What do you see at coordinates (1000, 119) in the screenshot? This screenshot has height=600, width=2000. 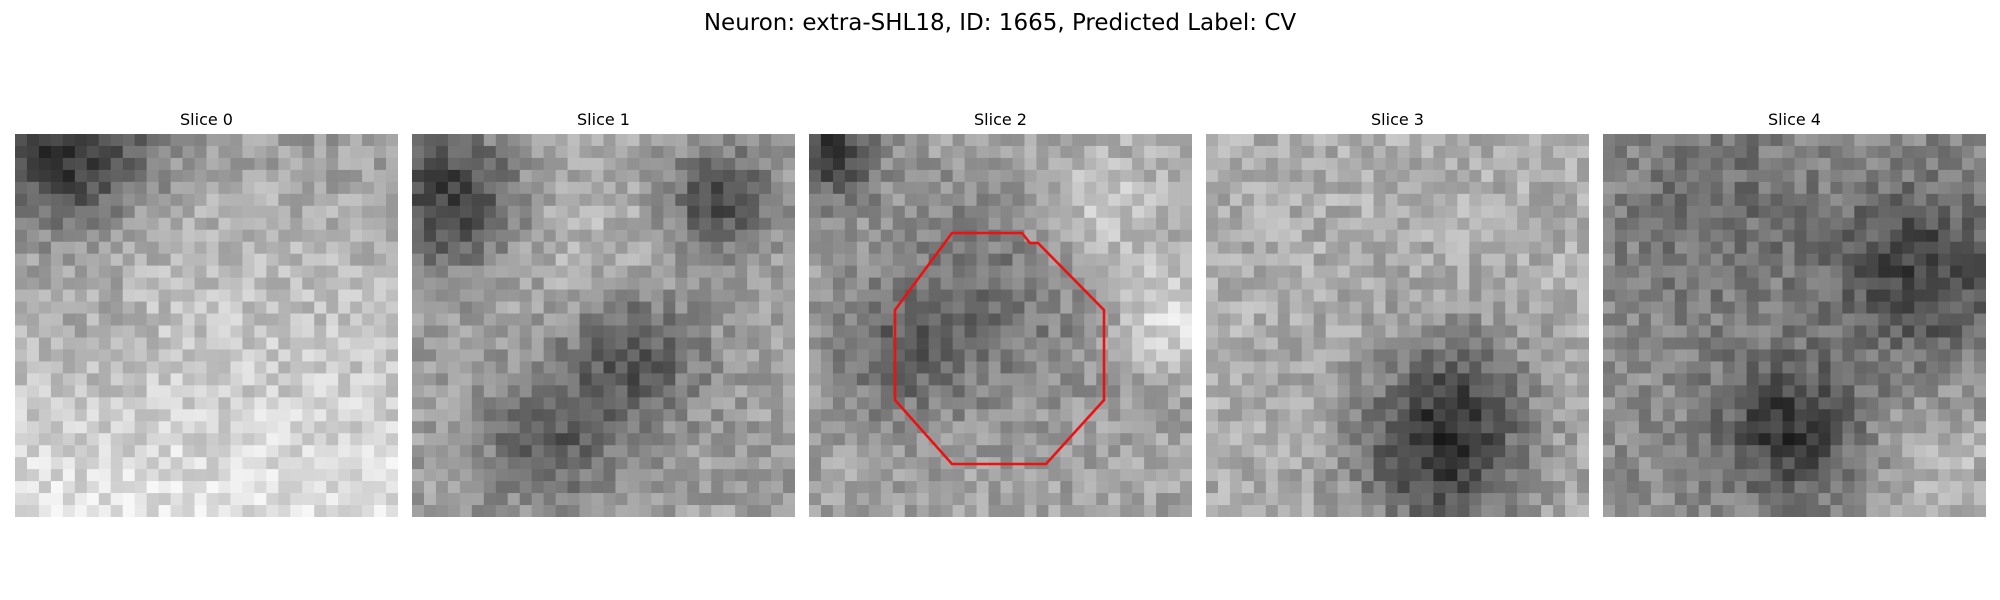 I see `slice-title: Slice 2` at bounding box center [1000, 119].